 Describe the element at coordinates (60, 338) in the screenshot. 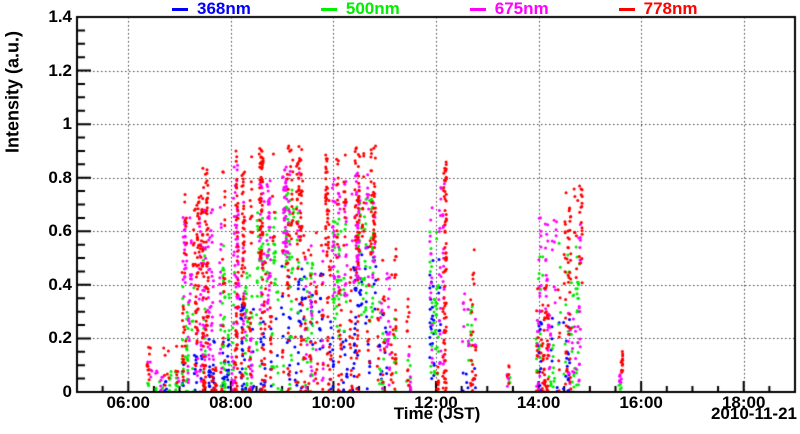

I see `y-tick-label-0.2: 0.2` at that location.